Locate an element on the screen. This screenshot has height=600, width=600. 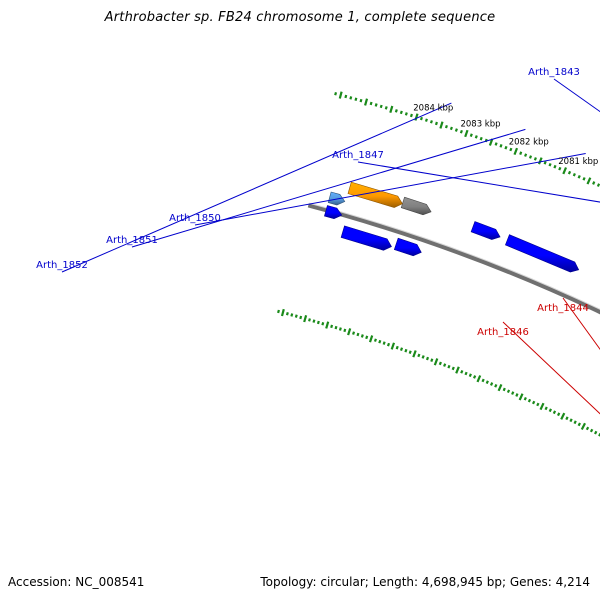
chromosome-backbone is located at coordinates (453, 258).